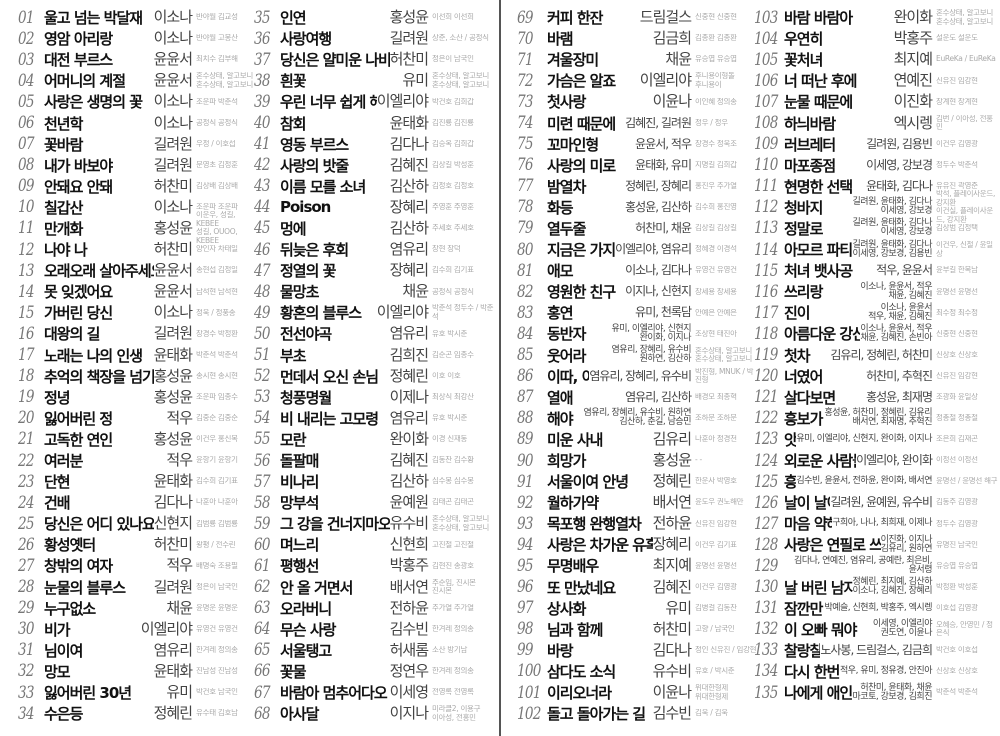 The width and height of the screenshot is (1000, 736). Describe the element at coordinates (299, 503) in the screenshot. I see `song-title: 망부석` at that location.